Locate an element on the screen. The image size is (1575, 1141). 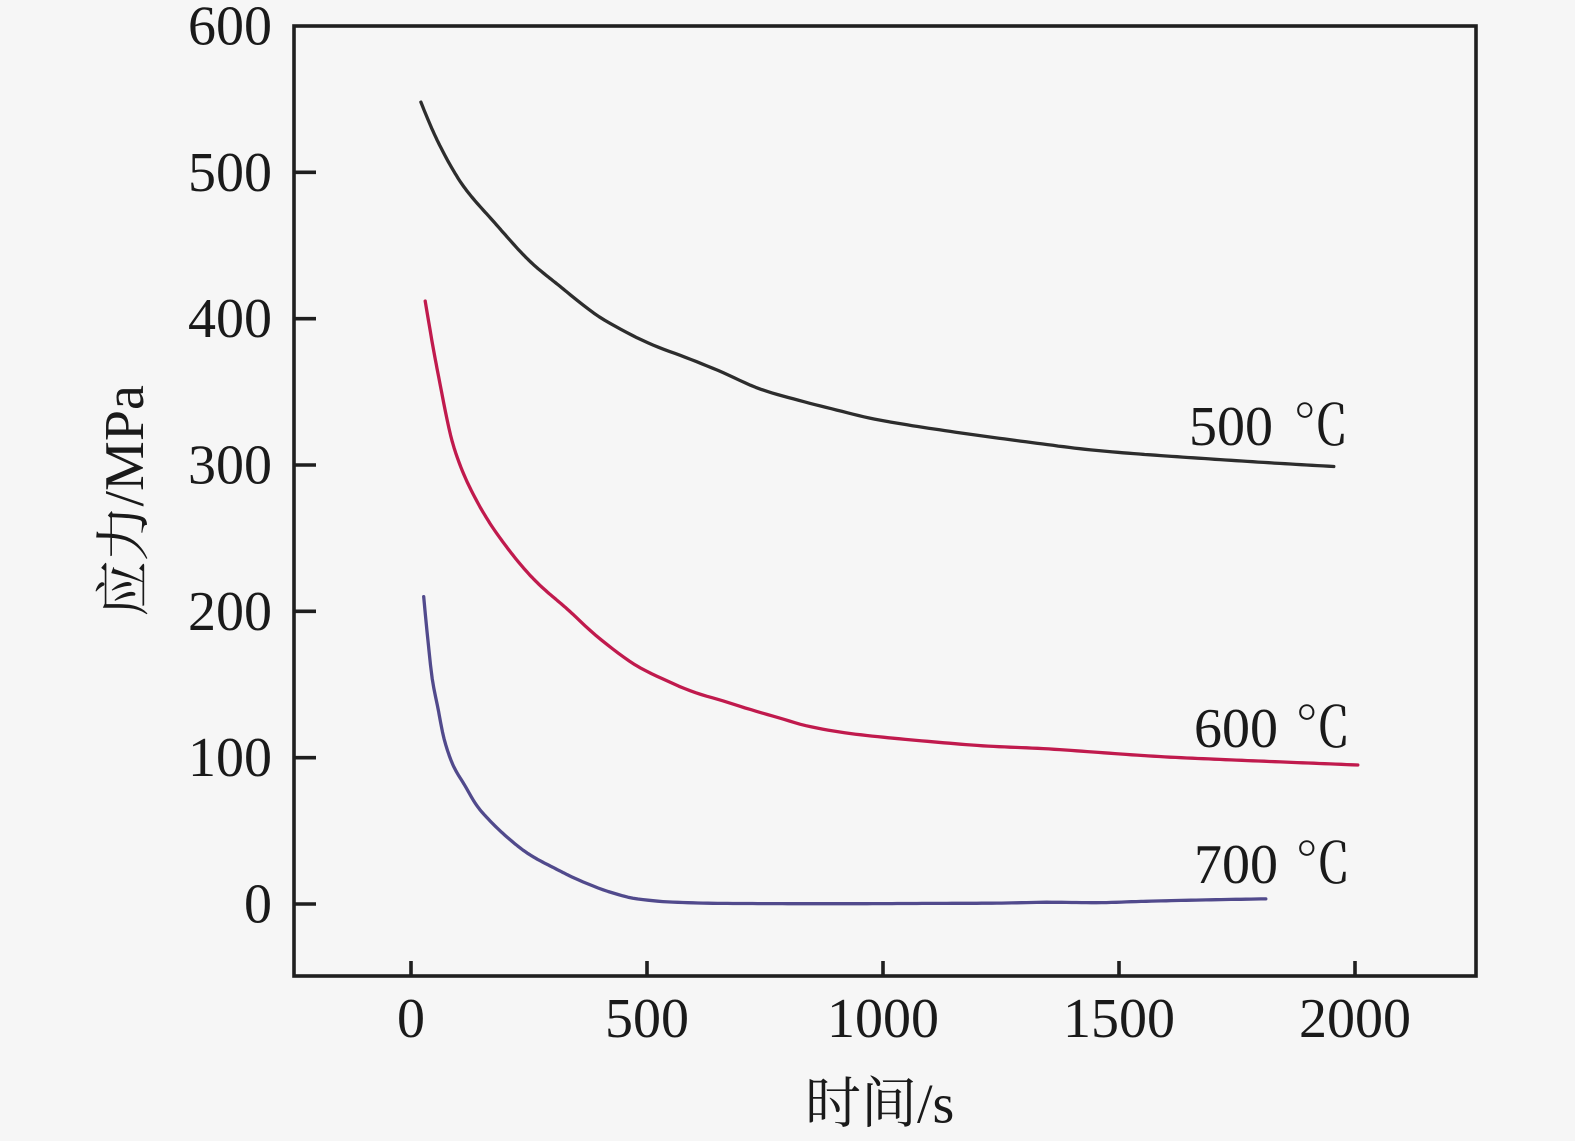
svg-text: 400 is located at coordinates (230, 319).